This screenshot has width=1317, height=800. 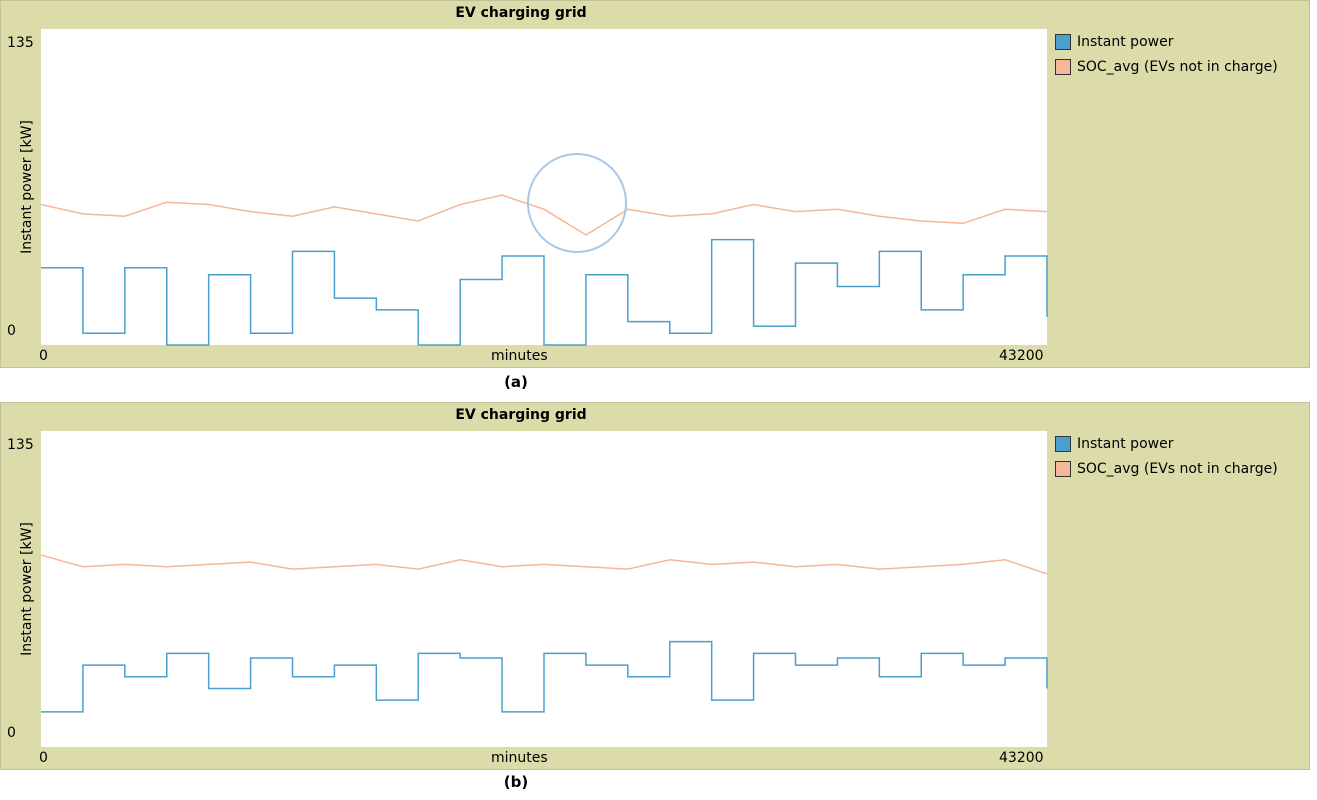 What do you see at coordinates (516, 382) in the screenshot?
I see `caption-a: (a)` at bounding box center [516, 382].